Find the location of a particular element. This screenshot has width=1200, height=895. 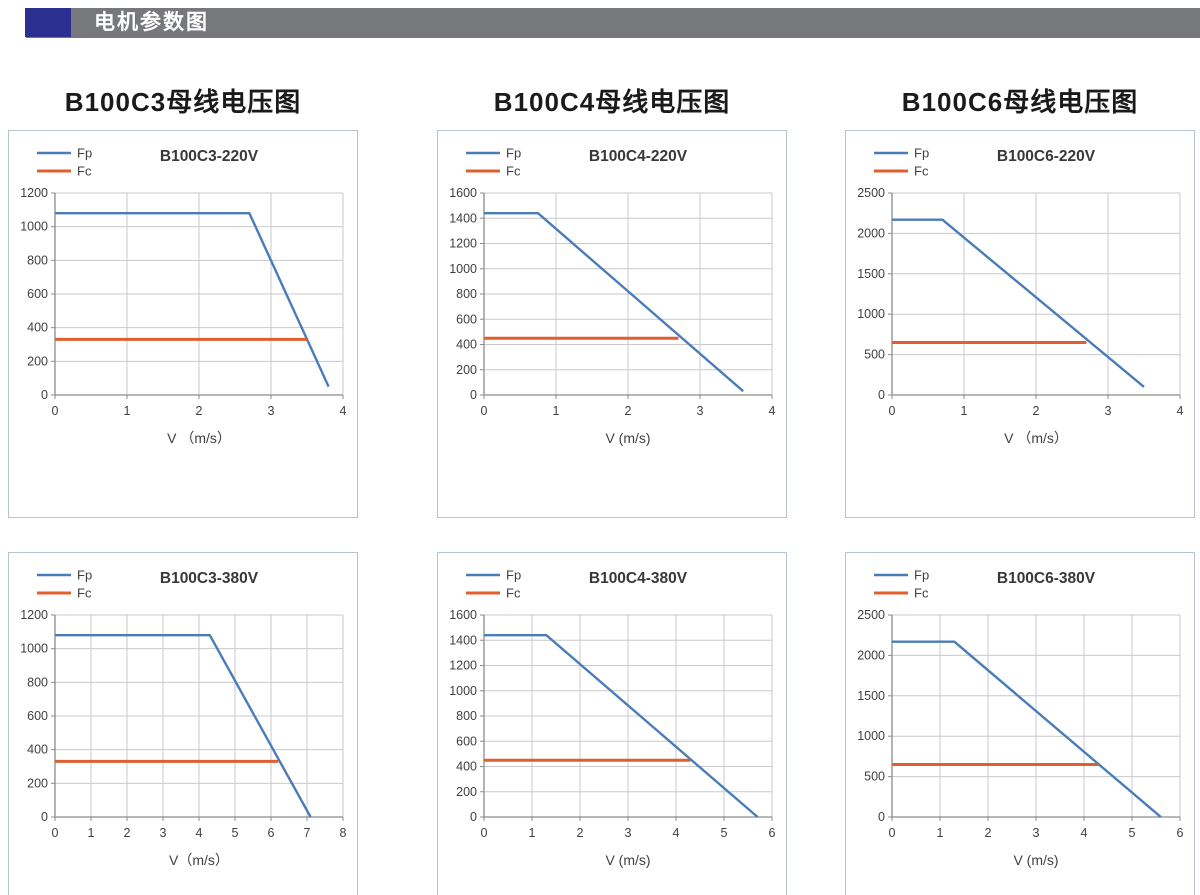

svg-text: 7 is located at coordinates (307, 833).